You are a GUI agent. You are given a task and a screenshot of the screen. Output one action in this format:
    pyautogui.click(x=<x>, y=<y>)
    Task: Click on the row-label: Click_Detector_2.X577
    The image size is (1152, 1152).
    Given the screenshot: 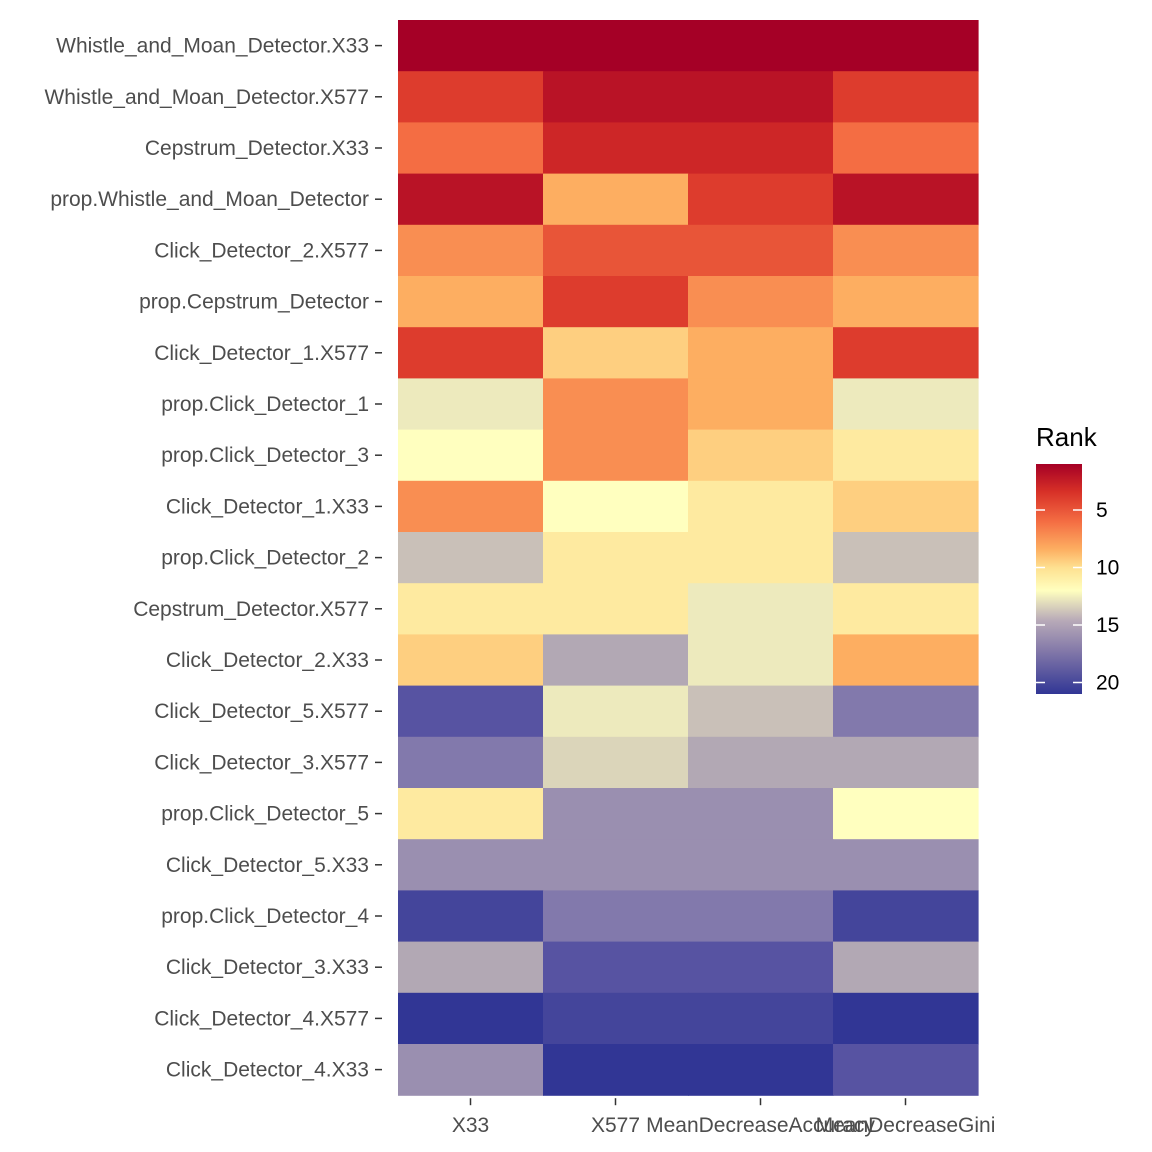 What is the action you would take?
    pyautogui.click(x=261, y=250)
    